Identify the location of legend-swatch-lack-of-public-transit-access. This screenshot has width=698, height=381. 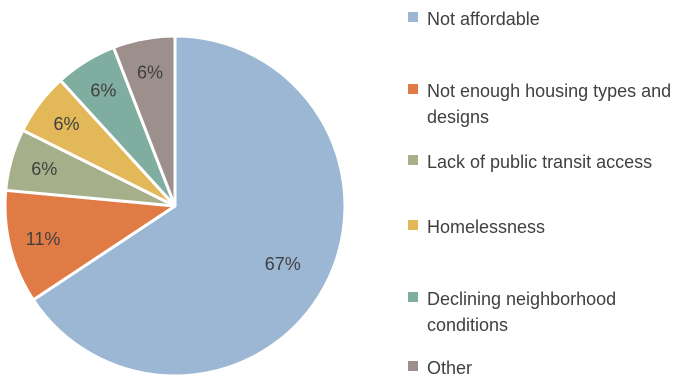
(413, 160).